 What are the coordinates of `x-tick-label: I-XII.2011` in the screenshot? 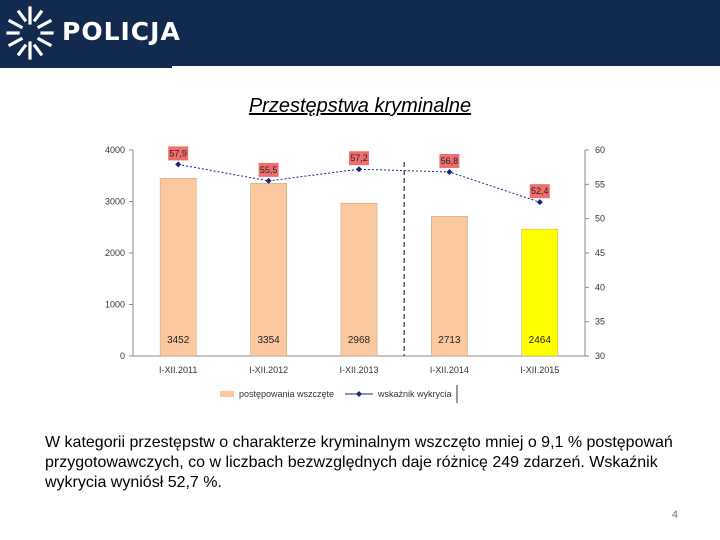 It's located at (178, 370).